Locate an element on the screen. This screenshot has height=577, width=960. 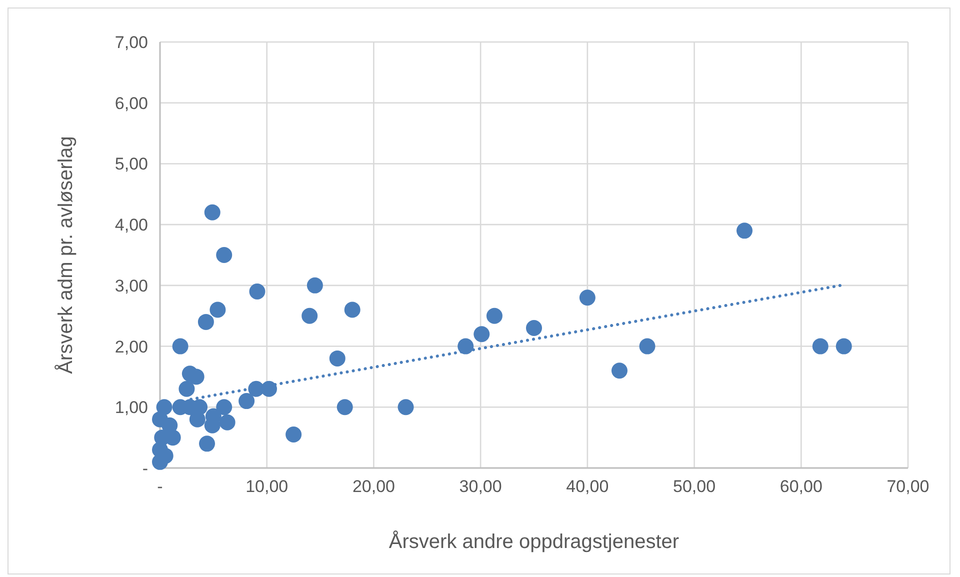
x-axis-title: Årsverk andre oppdragstjenester is located at coordinates (534, 541).